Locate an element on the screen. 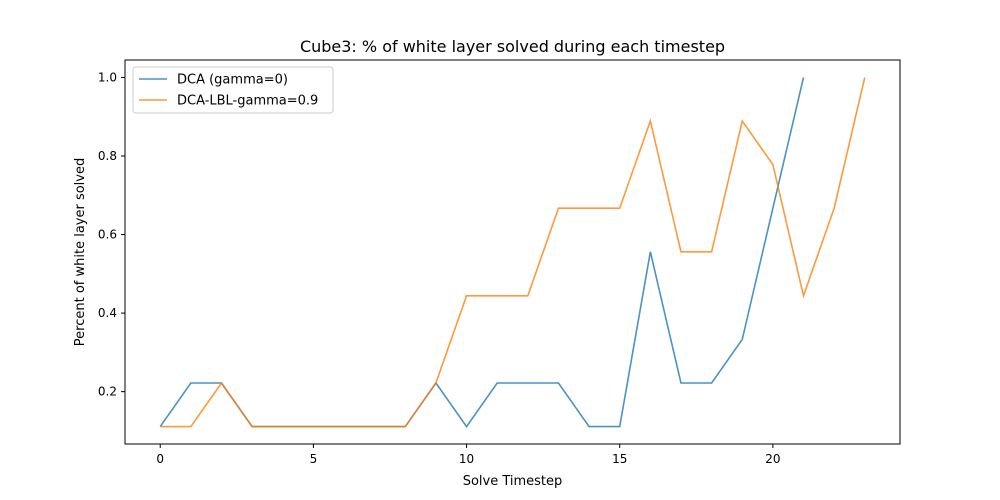 Image resolution: width=1000 pixels, height=500 pixels. x-tick-label: 5 is located at coordinates (314, 459).